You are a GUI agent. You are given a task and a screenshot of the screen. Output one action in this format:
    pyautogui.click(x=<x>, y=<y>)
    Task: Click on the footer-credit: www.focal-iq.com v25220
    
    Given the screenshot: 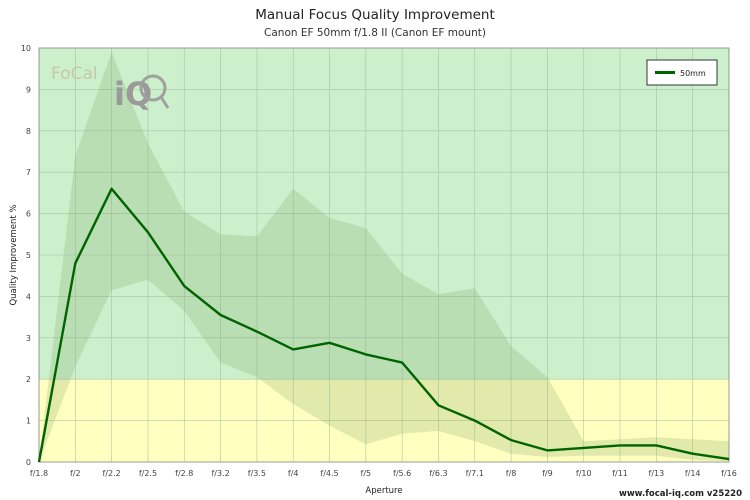 What is the action you would take?
    pyautogui.click(x=680, y=494)
    